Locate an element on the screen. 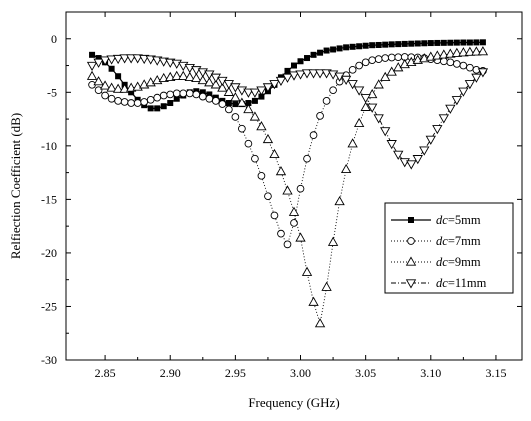  legend-value: =9mm is located at coordinates (464, 262).